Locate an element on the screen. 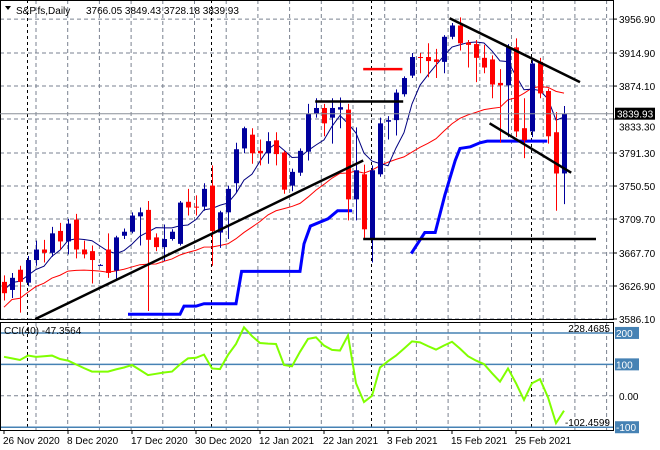 This screenshot has width=660, height=450. cci-level-label: 0.00 is located at coordinates (629, 397).